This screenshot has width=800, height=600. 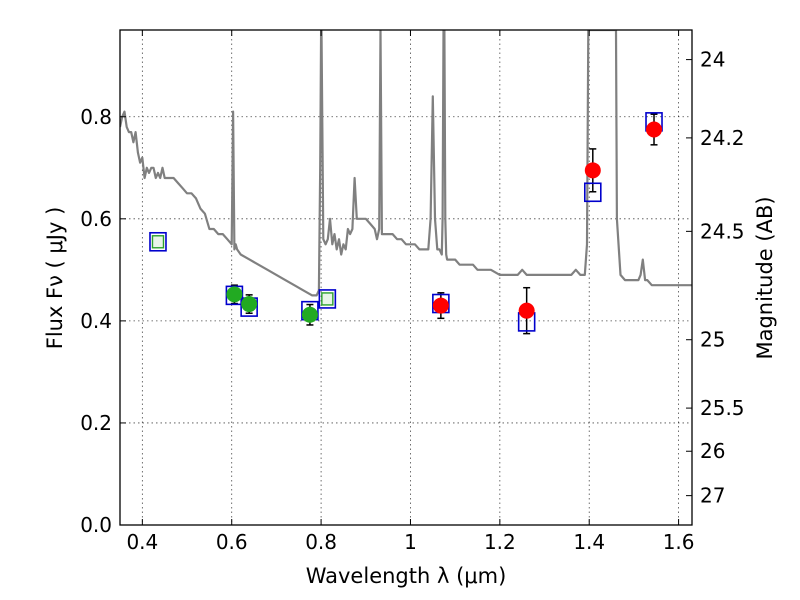 I want to click on magnitude-tick-label: 25, so click(x=712, y=340).